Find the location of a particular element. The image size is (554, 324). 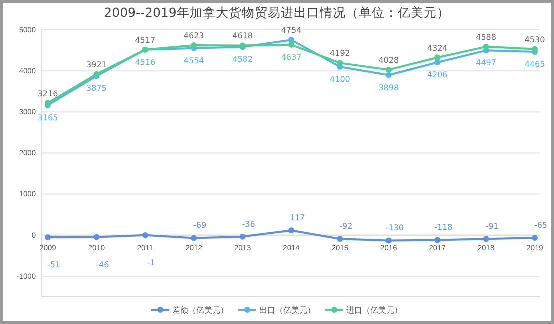

data-label: -51 is located at coordinates (54, 265).